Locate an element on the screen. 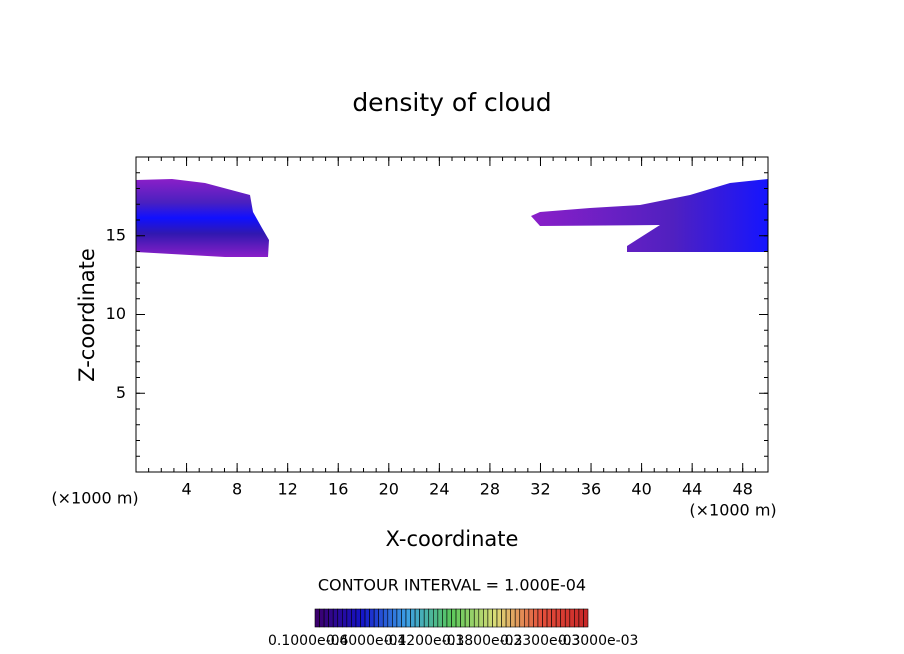 The image size is (904, 654). x-tick-label: 48 is located at coordinates (743, 489).